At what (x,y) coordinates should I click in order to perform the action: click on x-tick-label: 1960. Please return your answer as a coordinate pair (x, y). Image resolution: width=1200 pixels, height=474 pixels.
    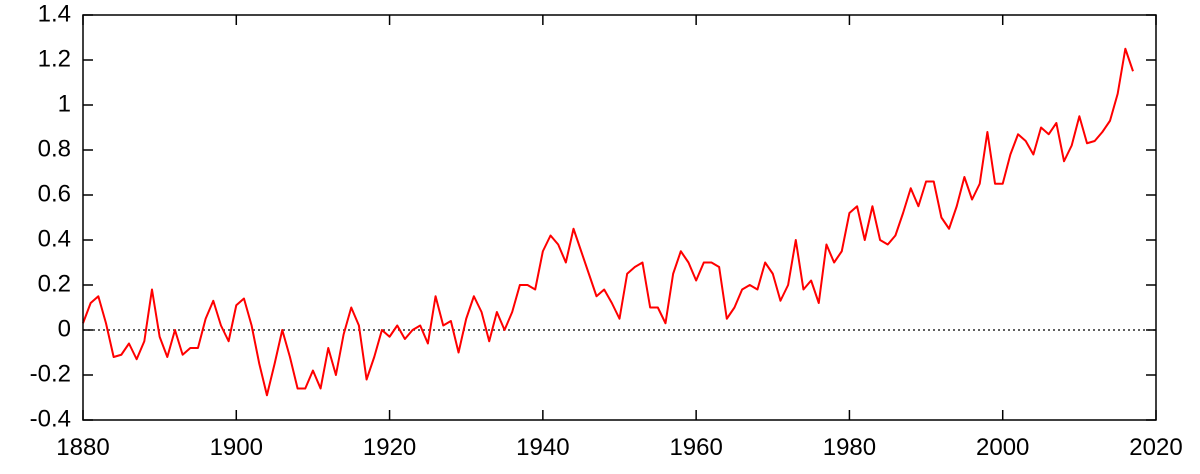
    Looking at the image, I should click on (695, 447).